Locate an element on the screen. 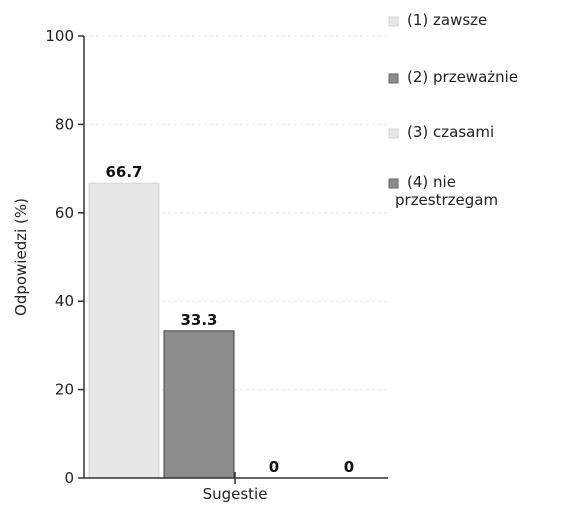 This screenshot has height=509, width=563. bar-value-label: 33.3 is located at coordinates (198, 320).